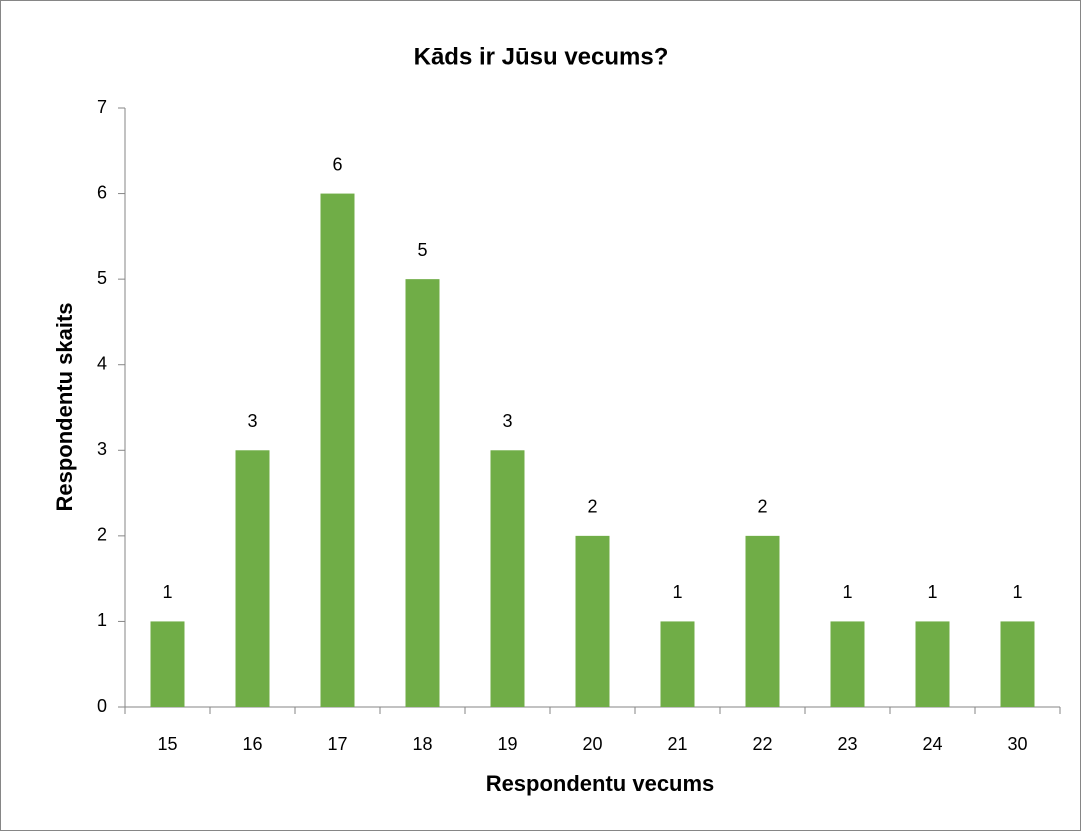  I want to click on x-tick-label: 21, so click(677, 744).